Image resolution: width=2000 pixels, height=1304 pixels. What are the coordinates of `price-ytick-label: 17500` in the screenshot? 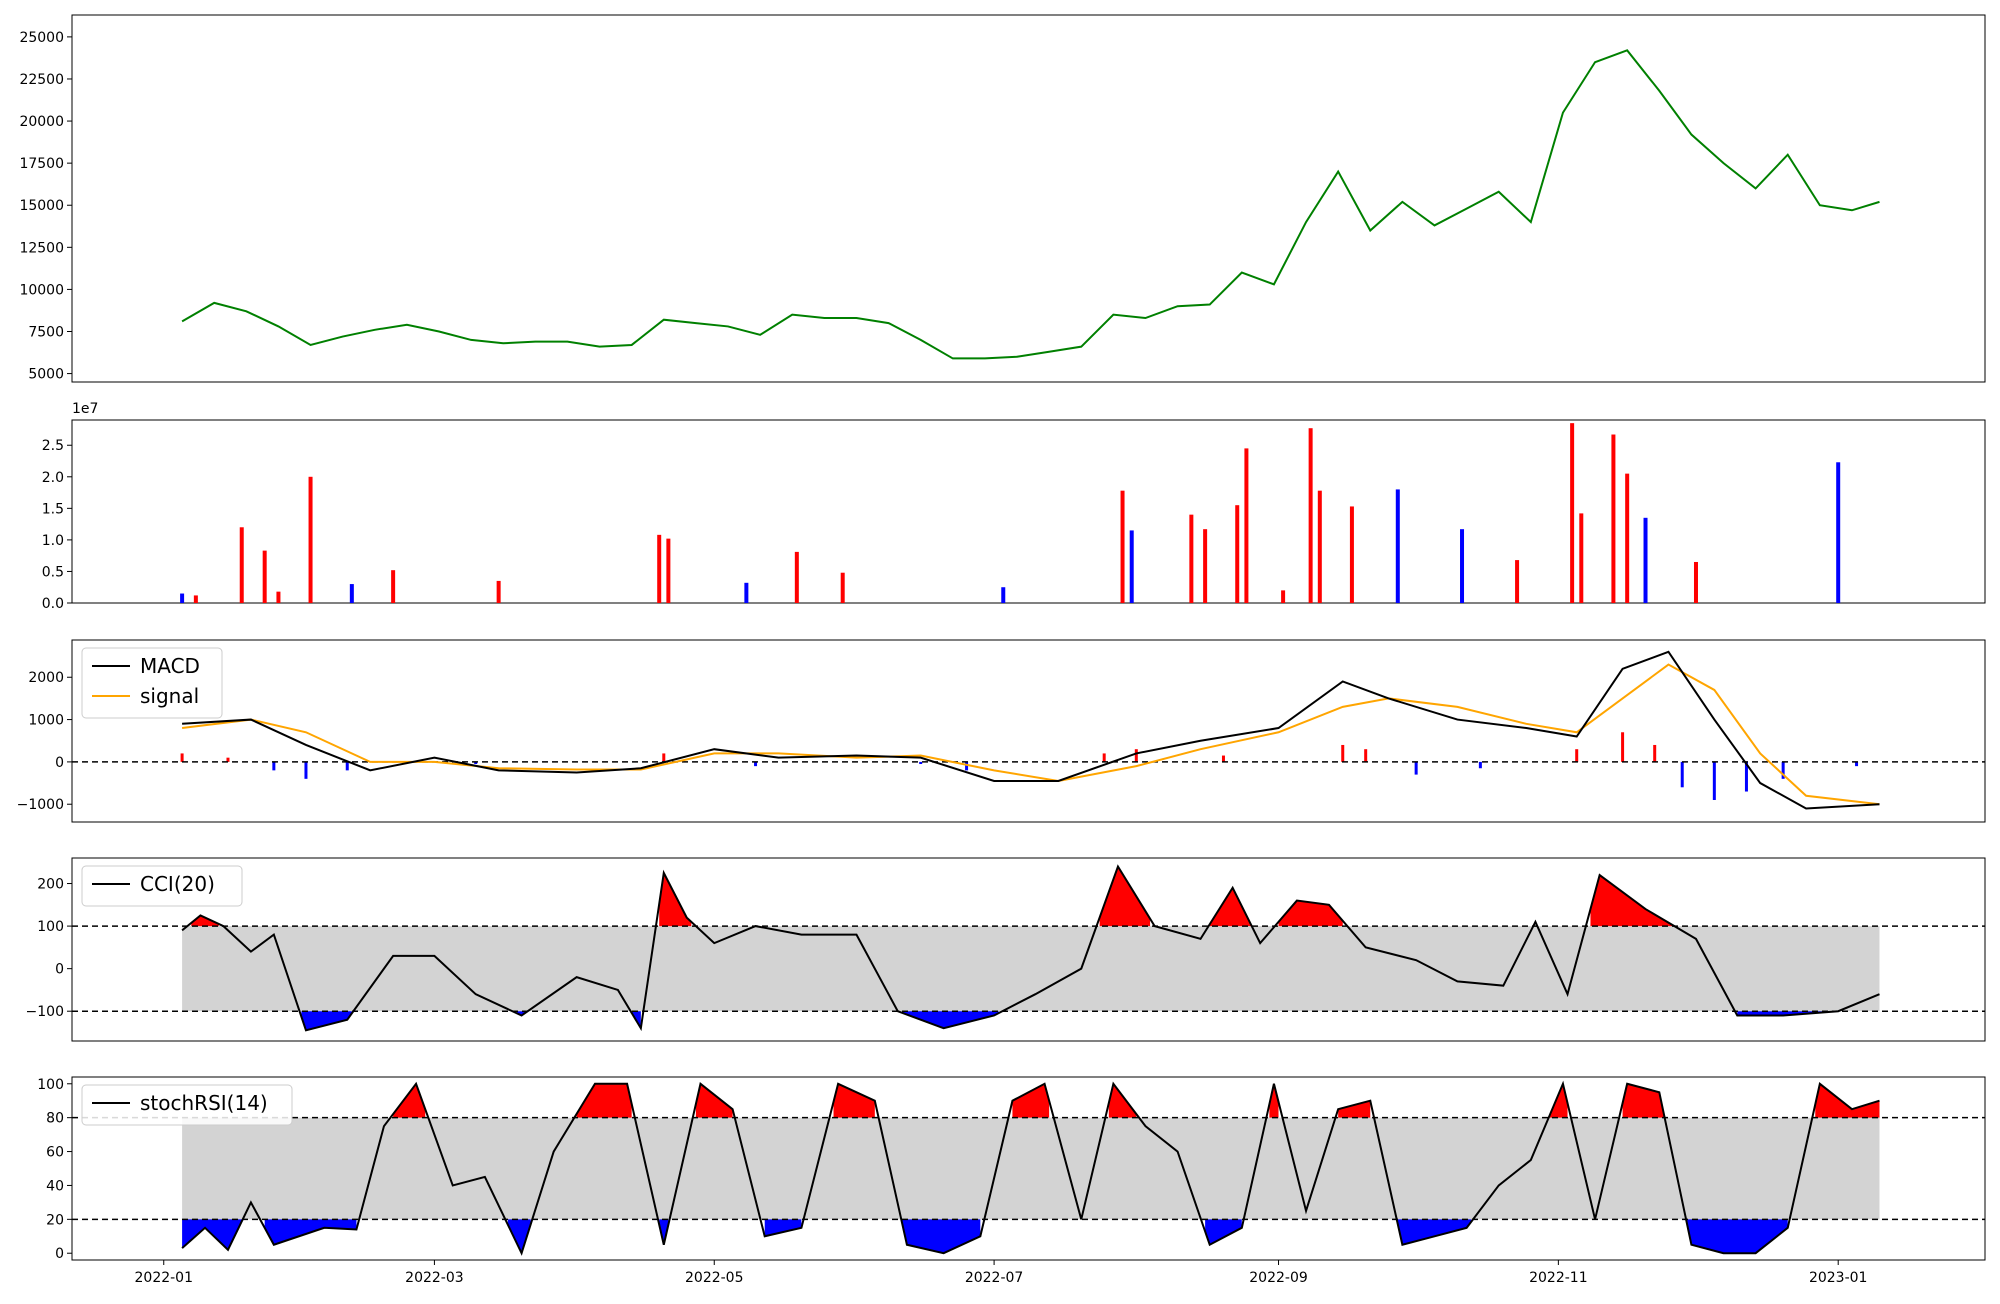 It's located at (41, 164).